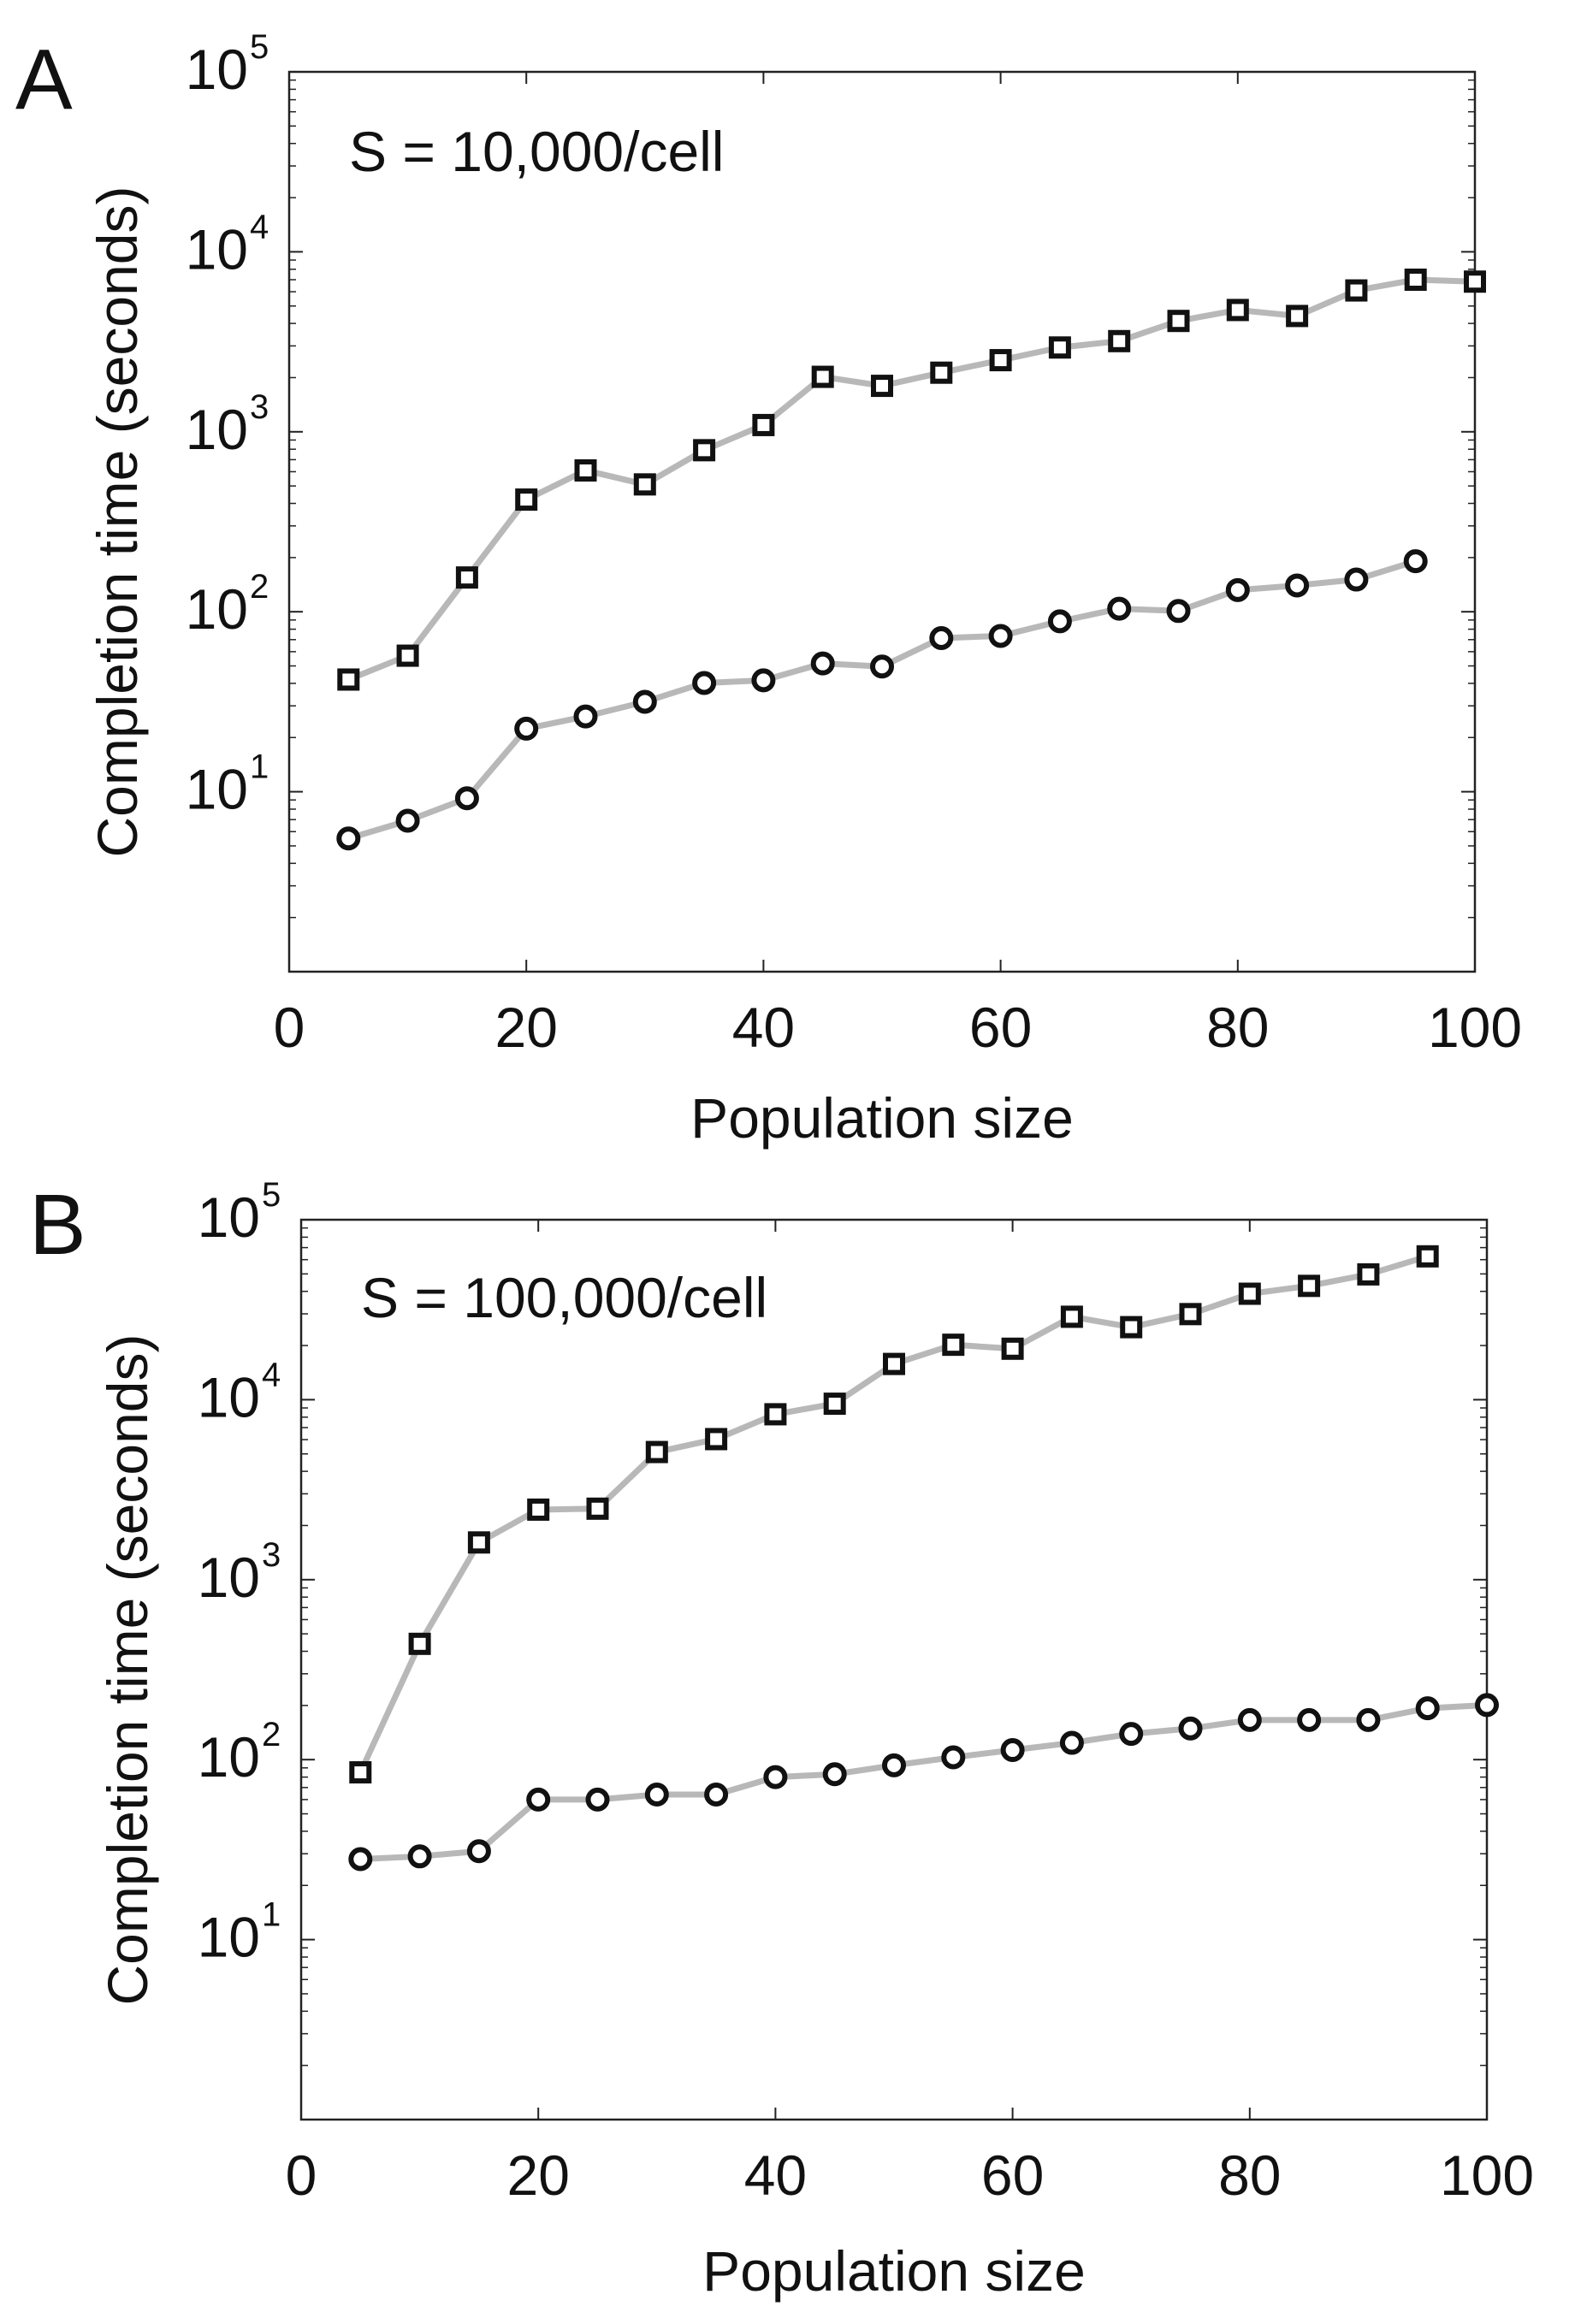  Describe the element at coordinates (259, 767) in the screenshot. I see `panel-a-ytick-label-exp: 1` at that location.